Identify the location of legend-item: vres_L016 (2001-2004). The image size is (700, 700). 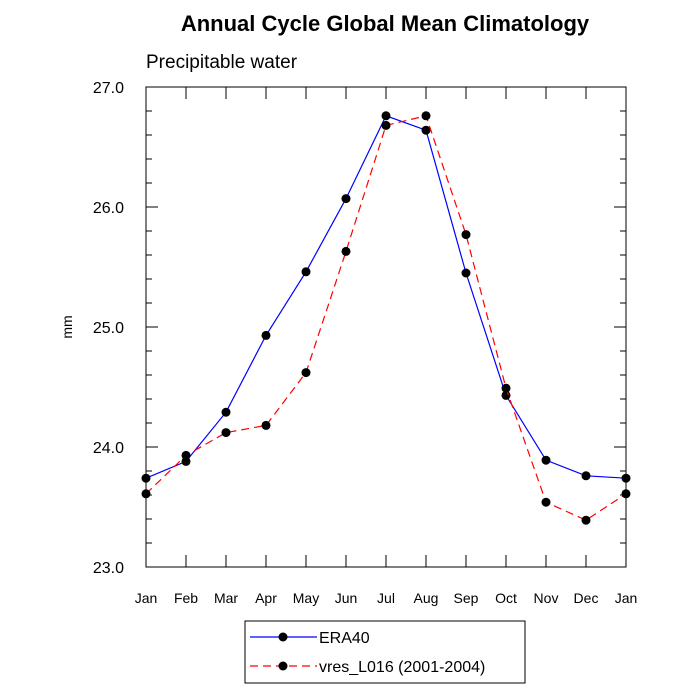
(367, 667).